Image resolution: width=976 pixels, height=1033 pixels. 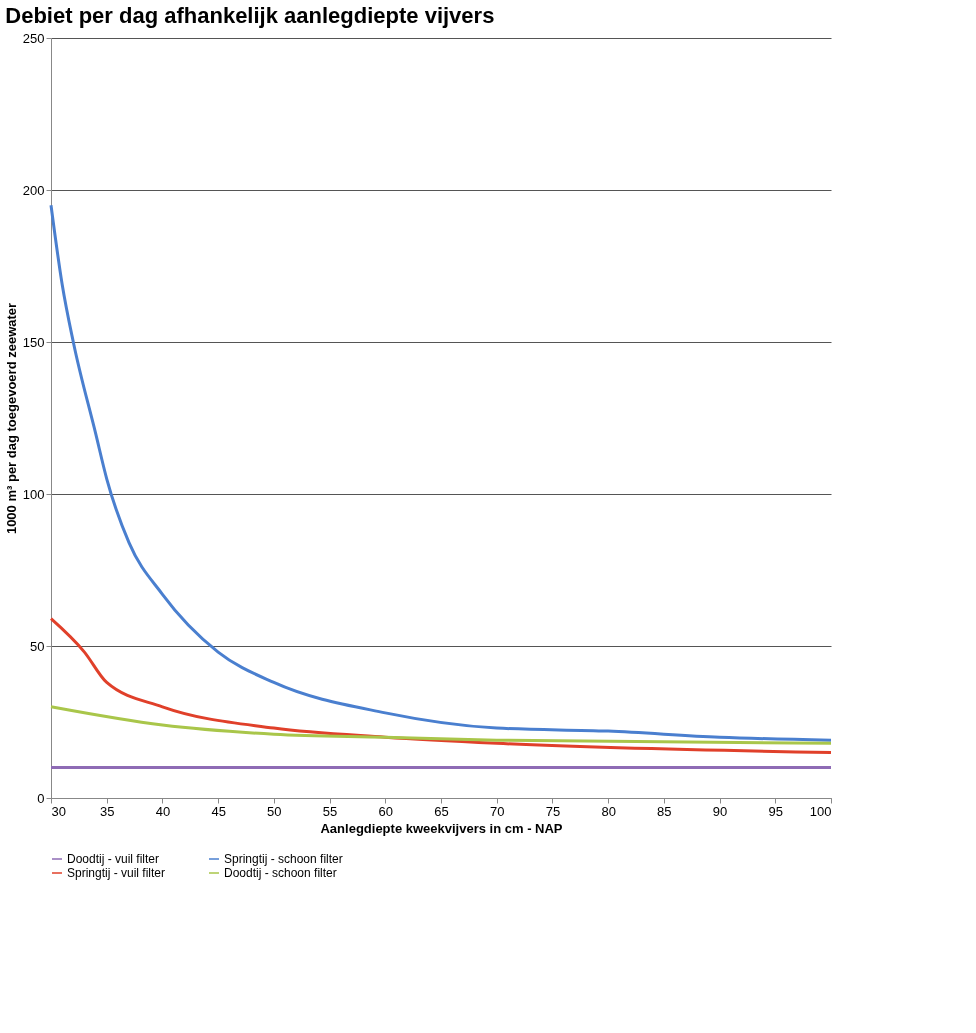 I want to click on x-tick-label: 75, so click(x=553, y=811).